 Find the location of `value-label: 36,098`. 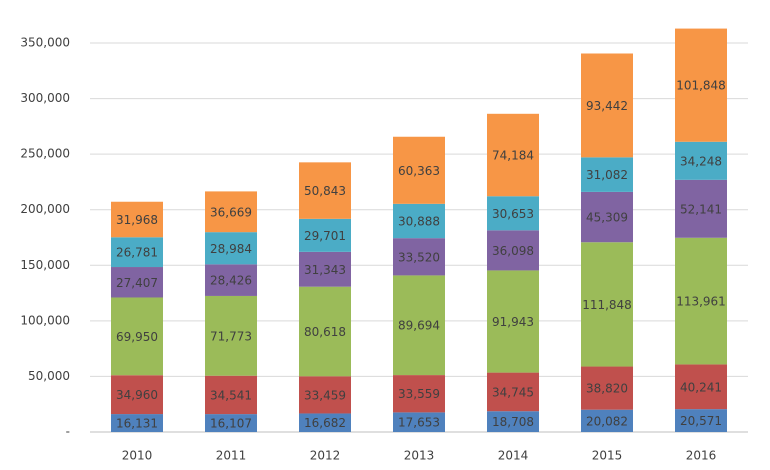

value-label: 36,098 is located at coordinates (513, 251).